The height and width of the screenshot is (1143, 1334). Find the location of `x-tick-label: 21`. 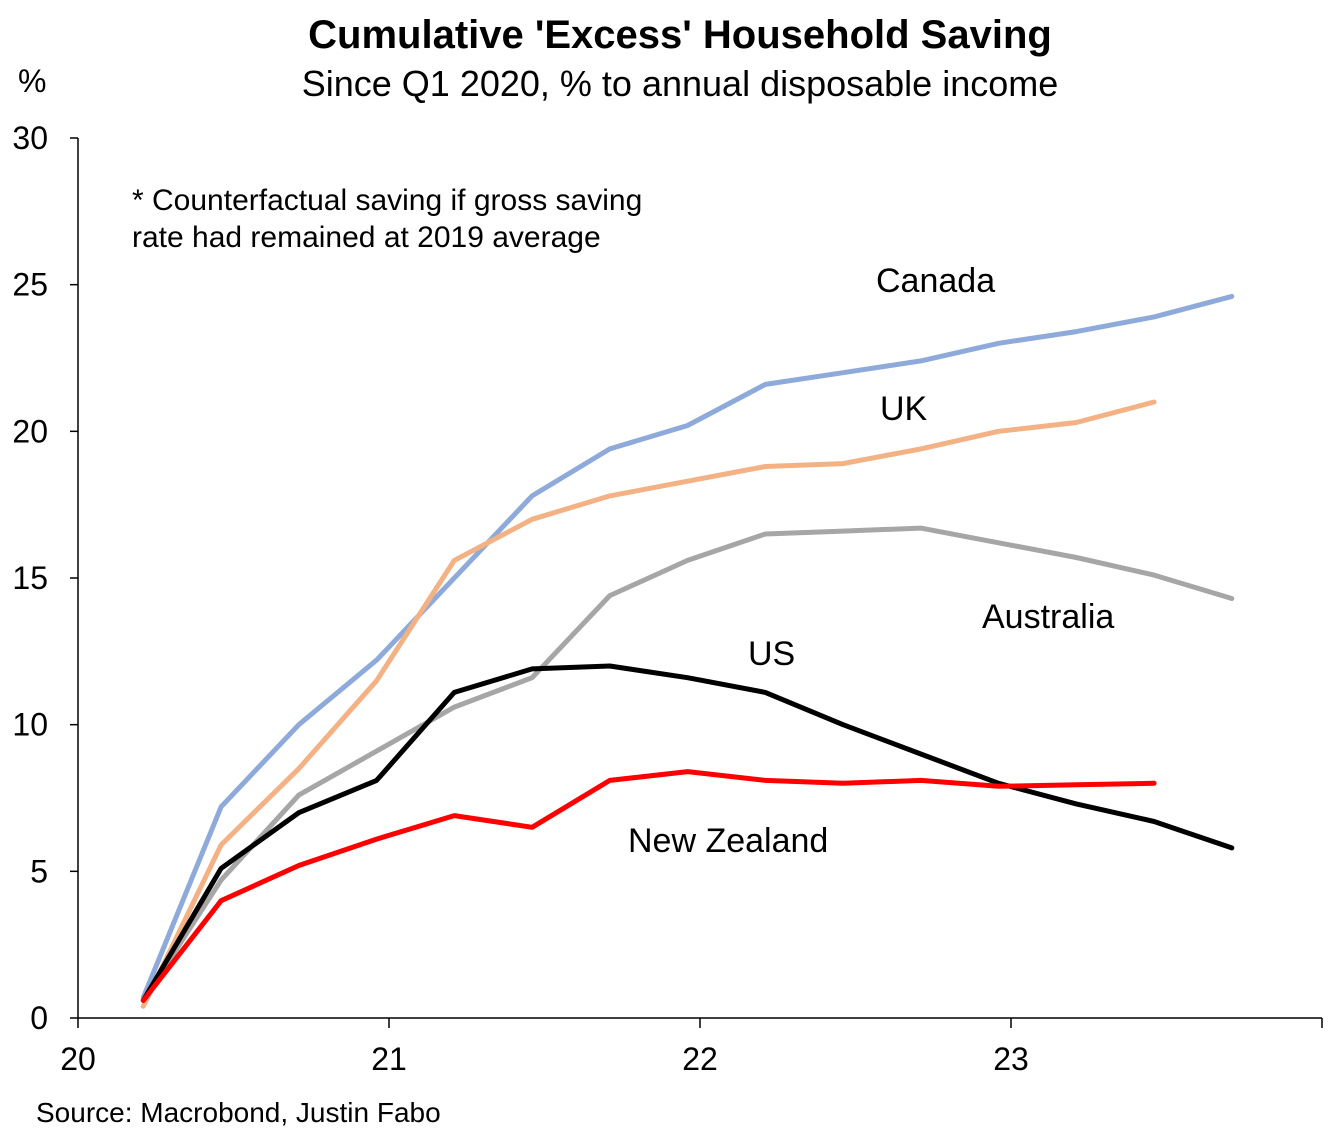

x-tick-label: 21 is located at coordinates (389, 1059).